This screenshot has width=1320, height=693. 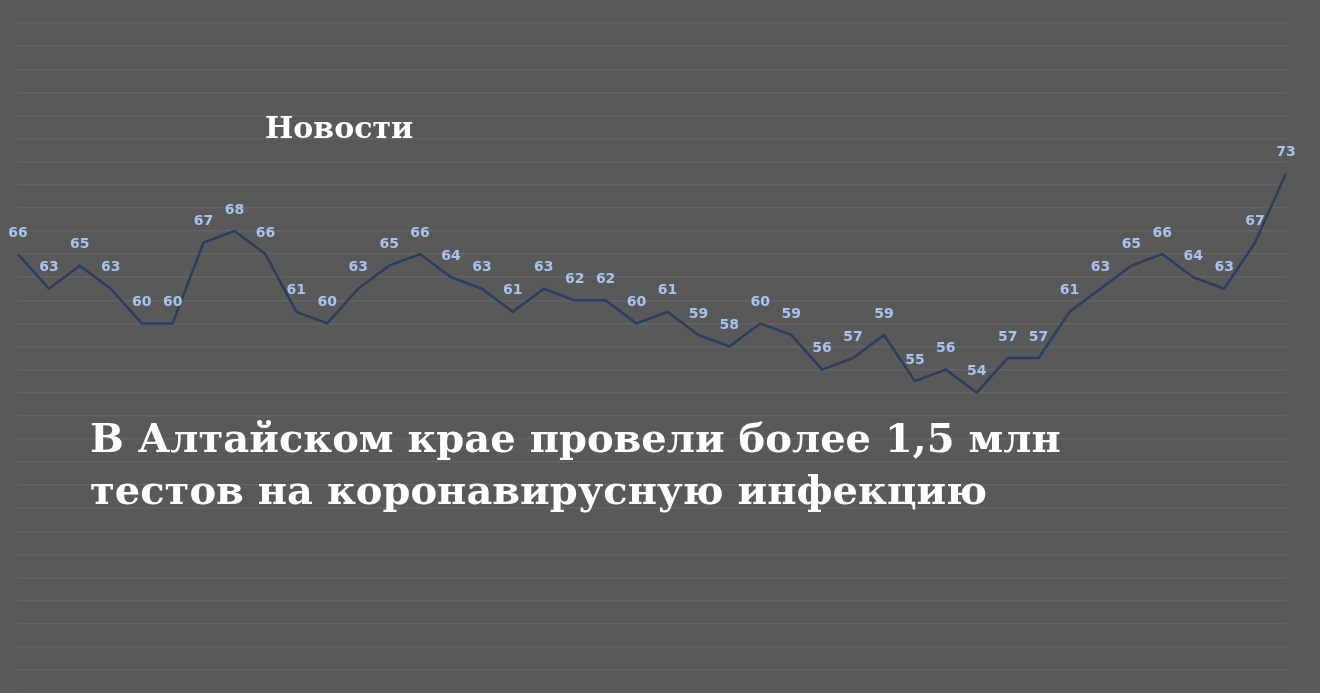 I want to click on data-label: 58, so click(x=729, y=324).